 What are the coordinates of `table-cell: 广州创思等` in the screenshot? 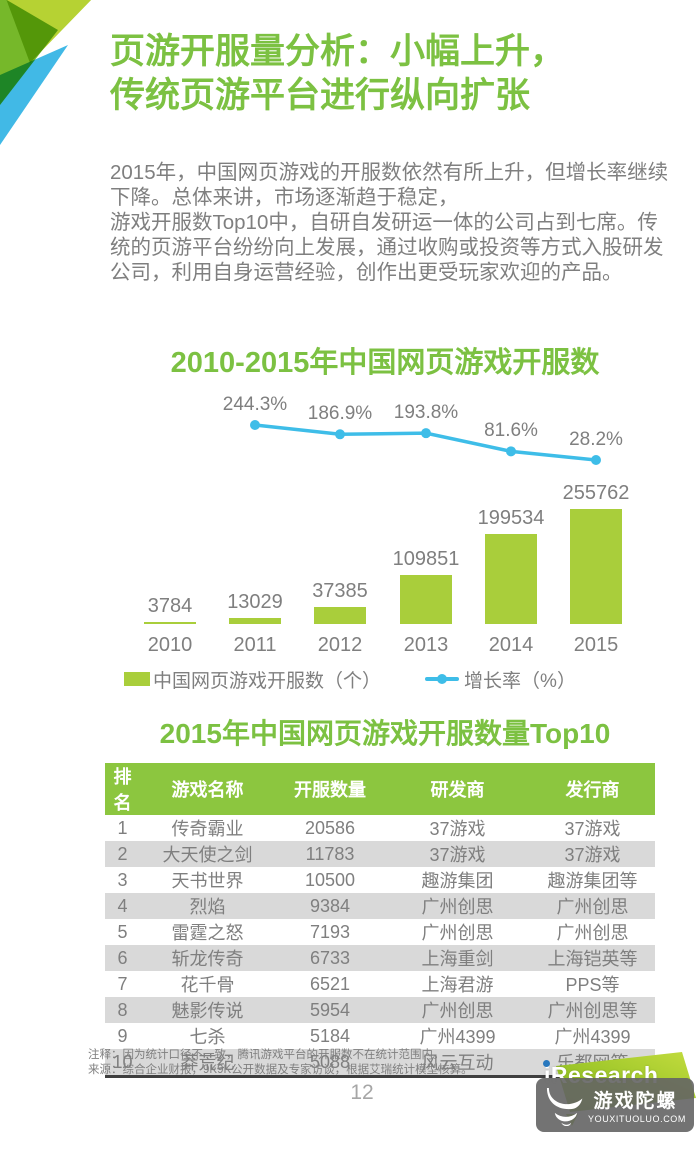 It's located at (592, 1010).